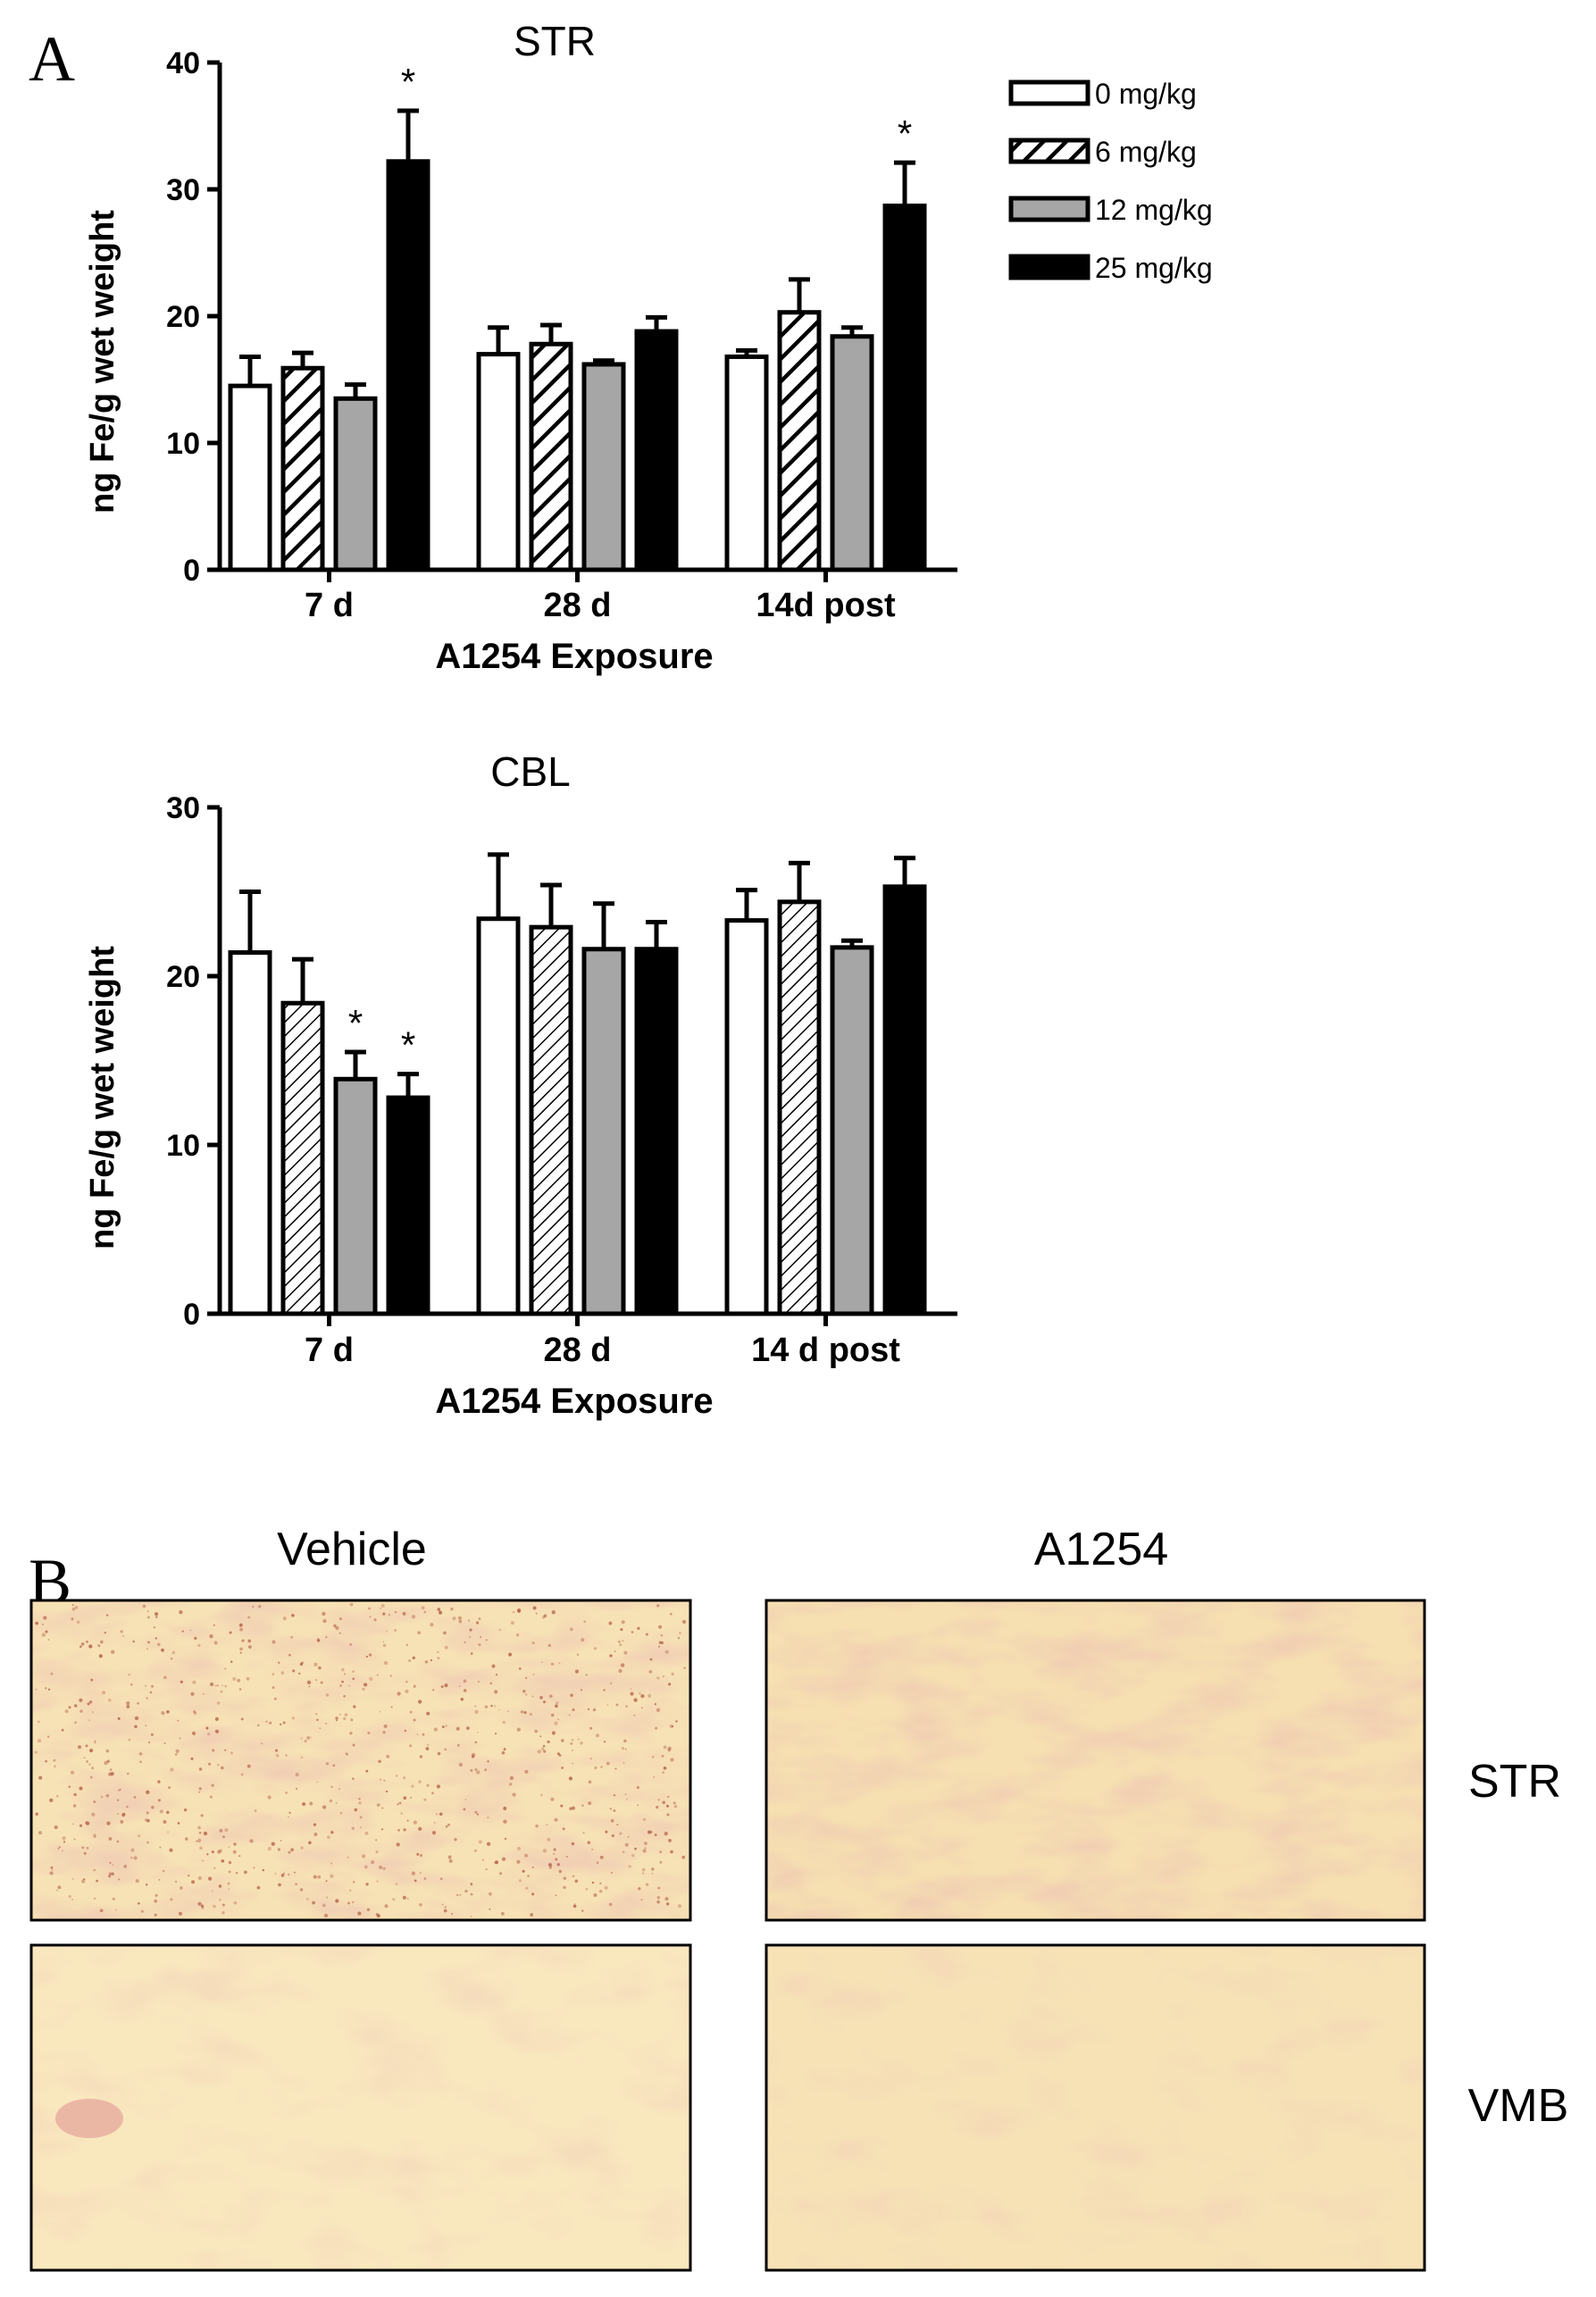  What do you see at coordinates (102, 362) in the screenshot?
I see `str-y-axis-label: ng Fe/g wet weight` at bounding box center [102, 362].